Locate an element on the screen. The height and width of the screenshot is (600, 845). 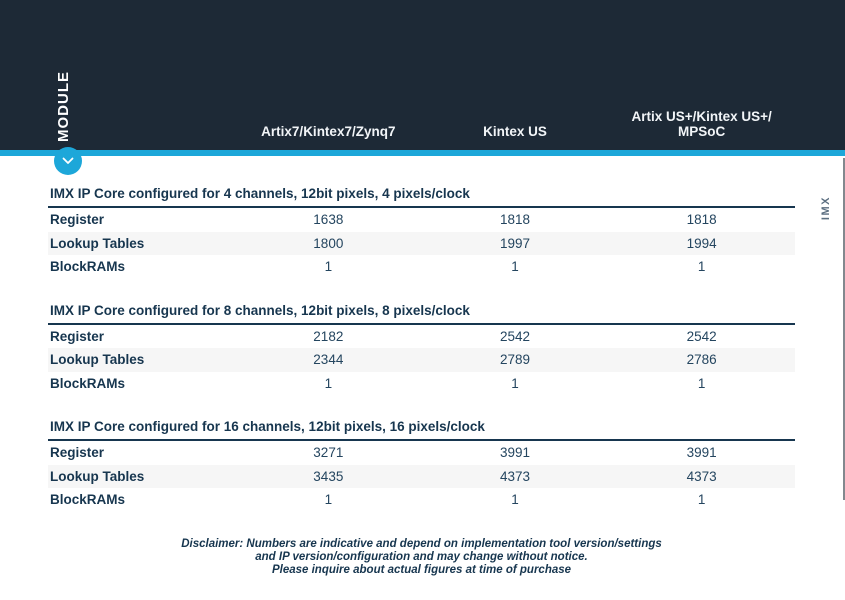
cell-value: 1800 is located at coordinates (328, 243).